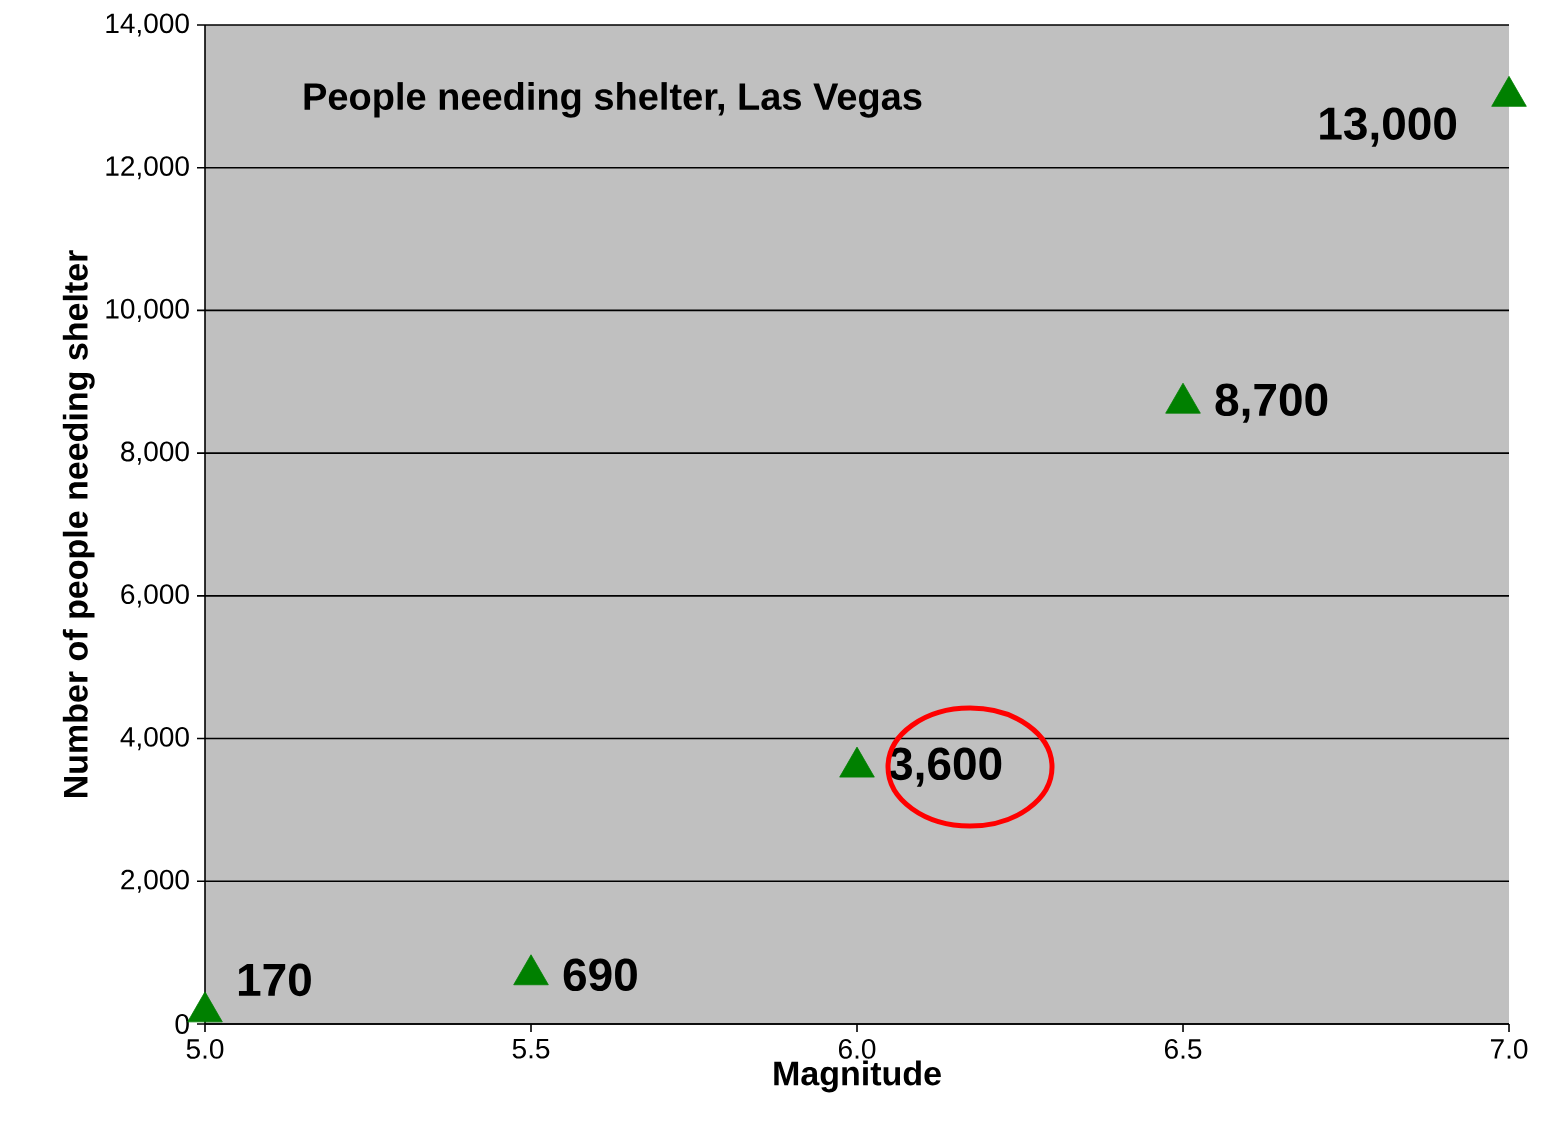 The width and height of the screenshot is (1551, 1141). I want to click on y-tick-label: 8,000, so click(155, 453).